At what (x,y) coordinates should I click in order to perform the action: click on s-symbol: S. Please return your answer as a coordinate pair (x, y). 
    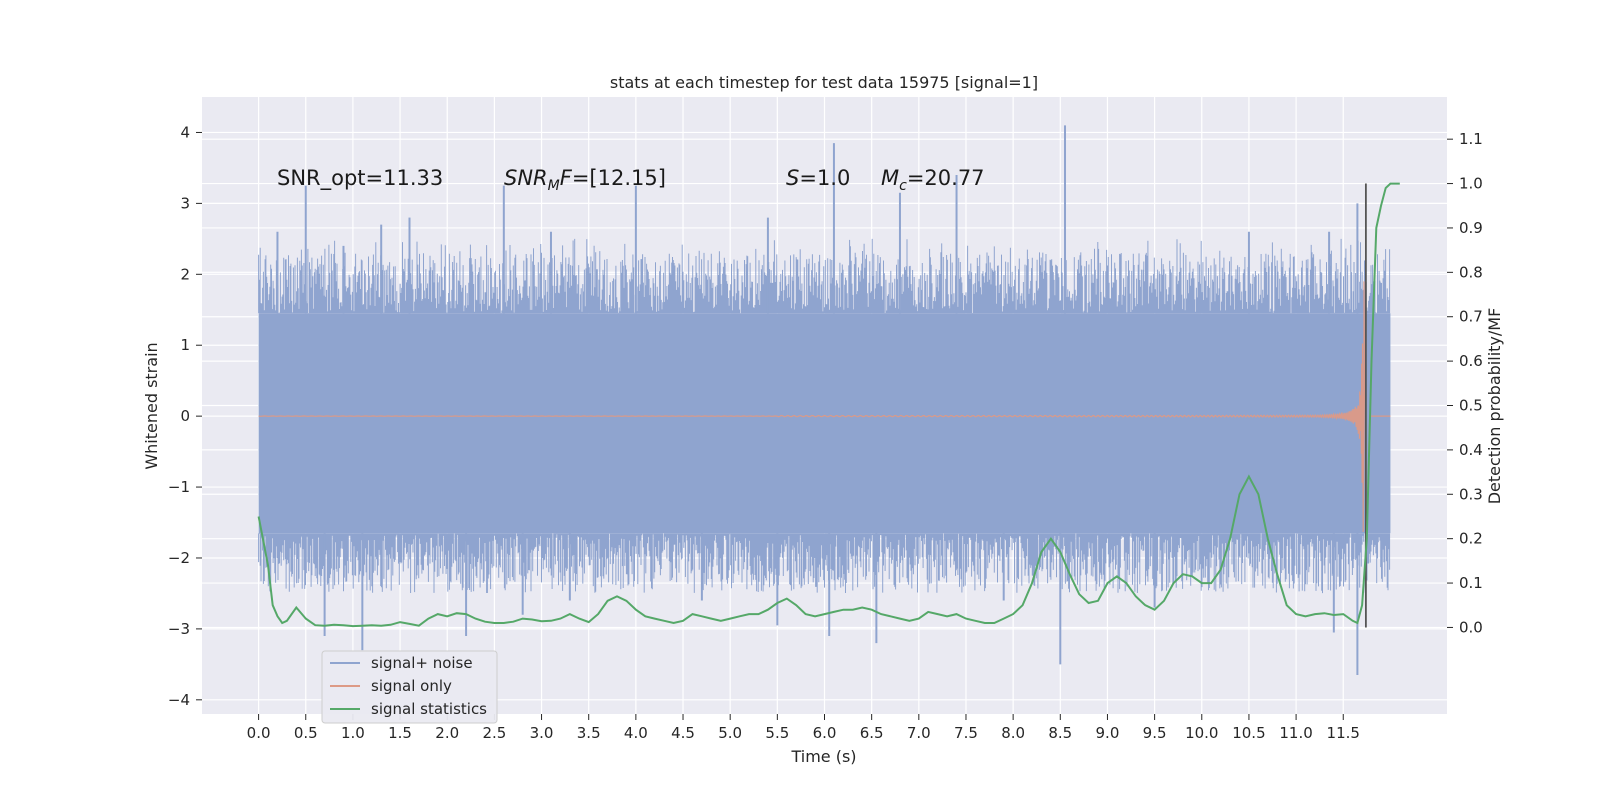
    Looking at the image, I should click on (792, 178).